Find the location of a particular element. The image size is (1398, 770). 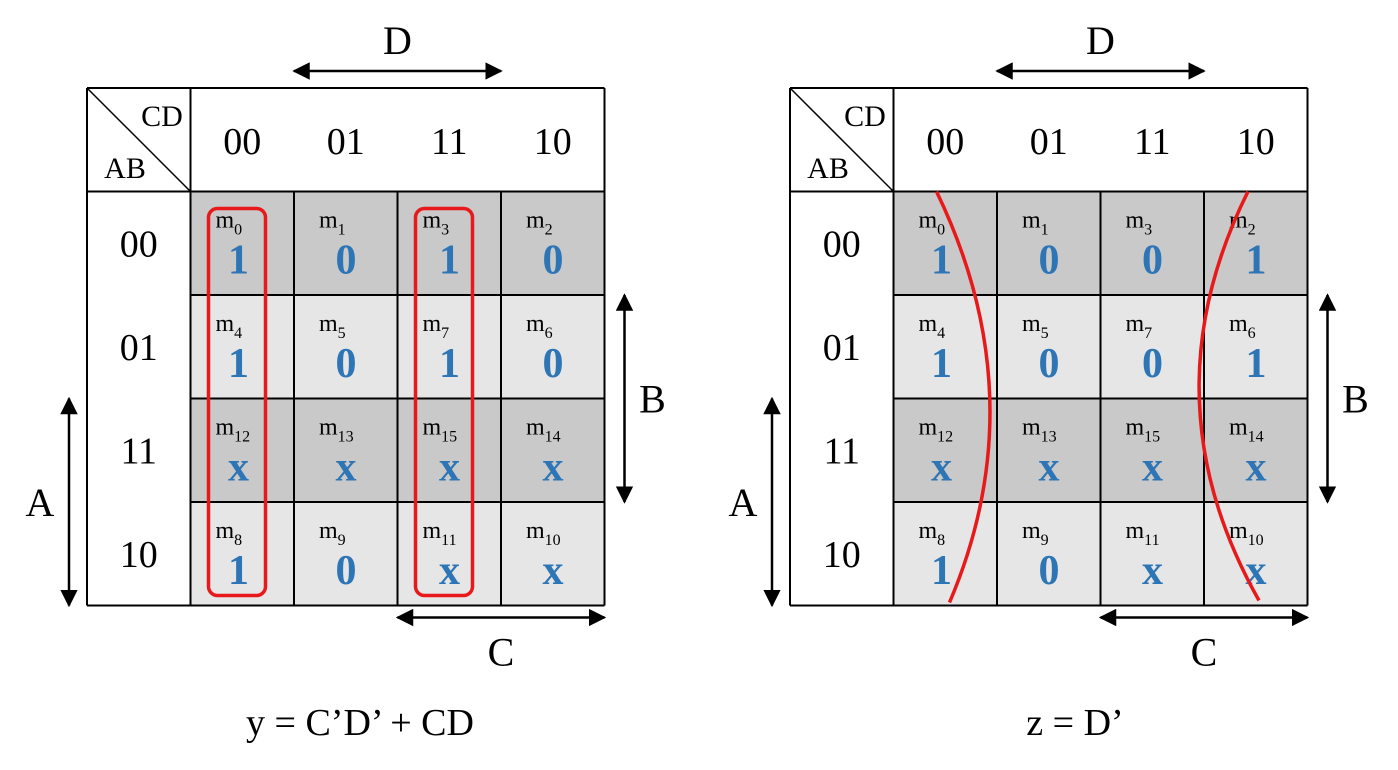

minterm-label: m2 is located at coordinates (539, 223).